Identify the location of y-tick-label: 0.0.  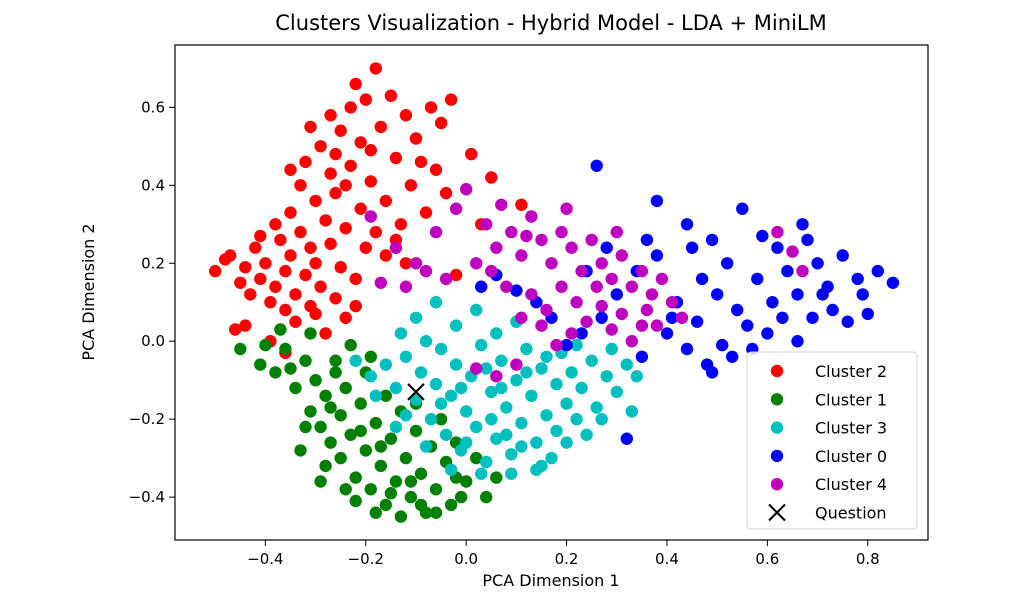
(153, 341).